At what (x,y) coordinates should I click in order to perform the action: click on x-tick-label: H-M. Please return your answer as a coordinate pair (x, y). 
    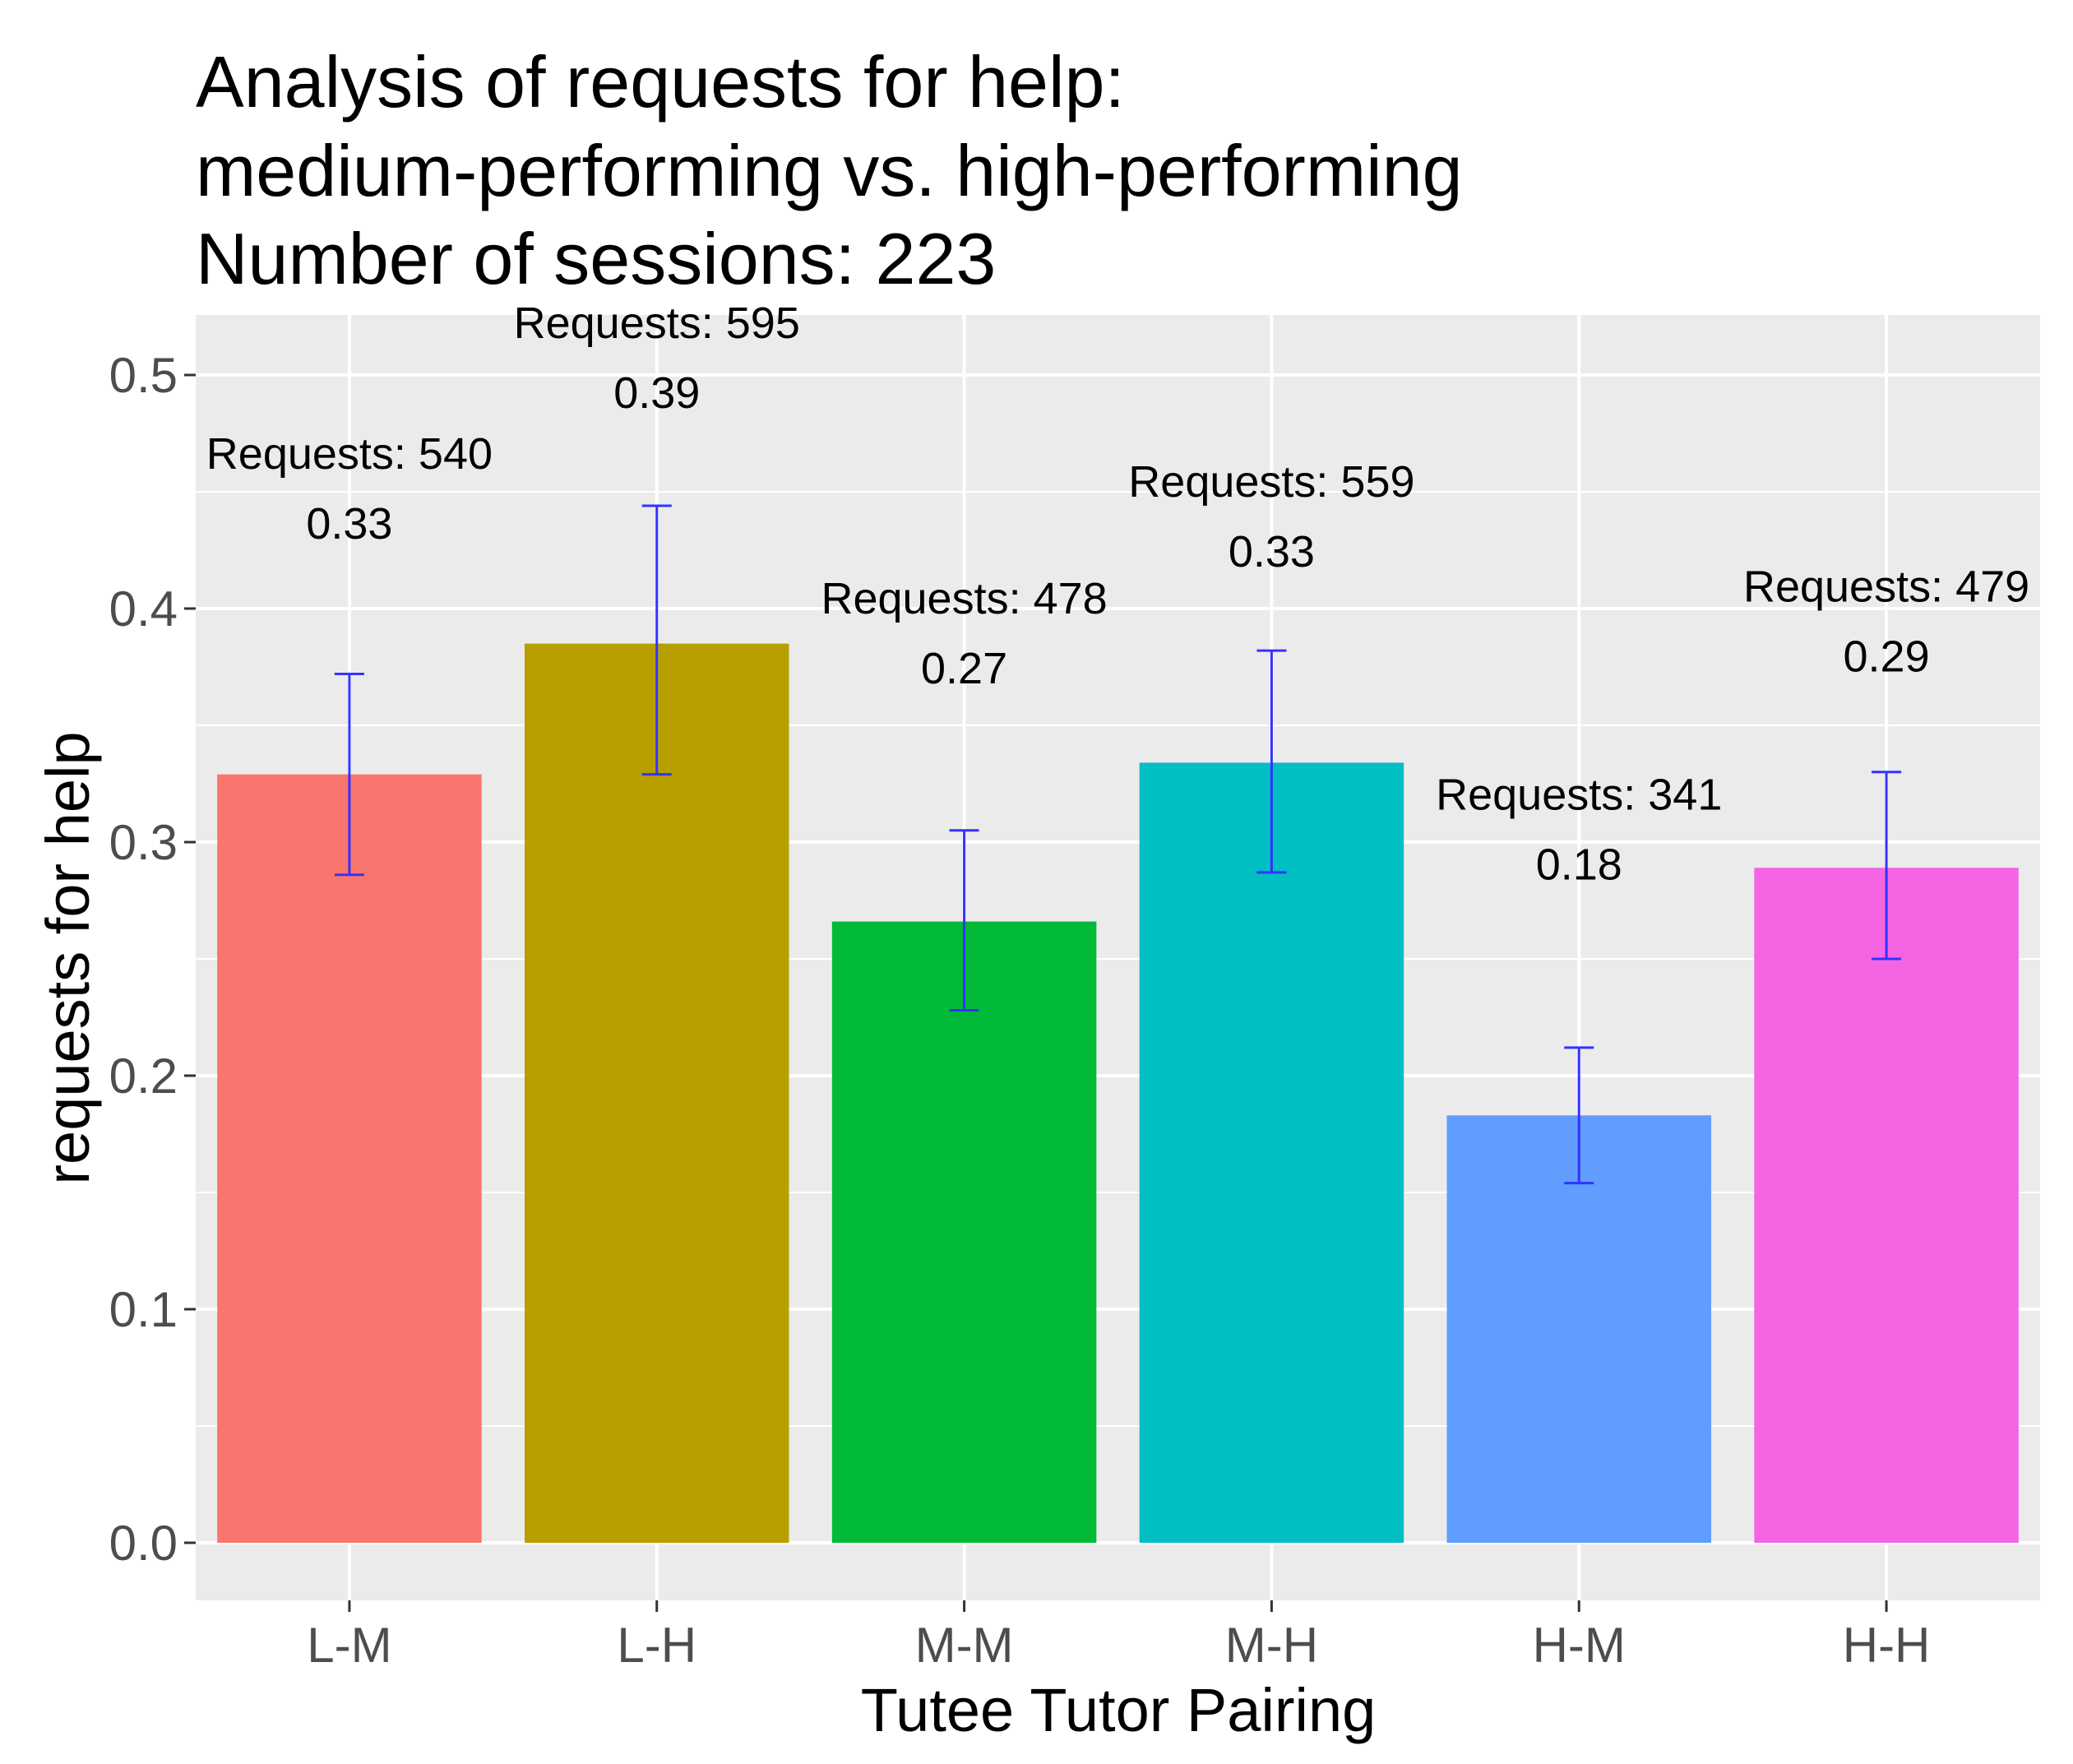
    Looking at the image, I should click on (1580, 1645).